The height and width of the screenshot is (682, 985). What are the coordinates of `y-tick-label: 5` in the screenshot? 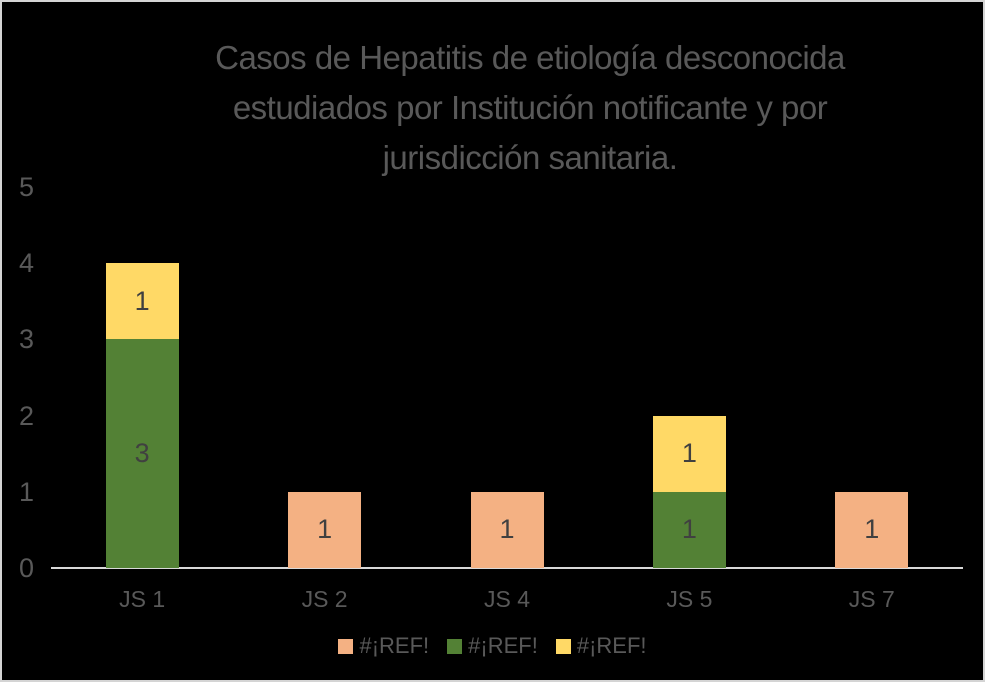 It's located at (26, 187).